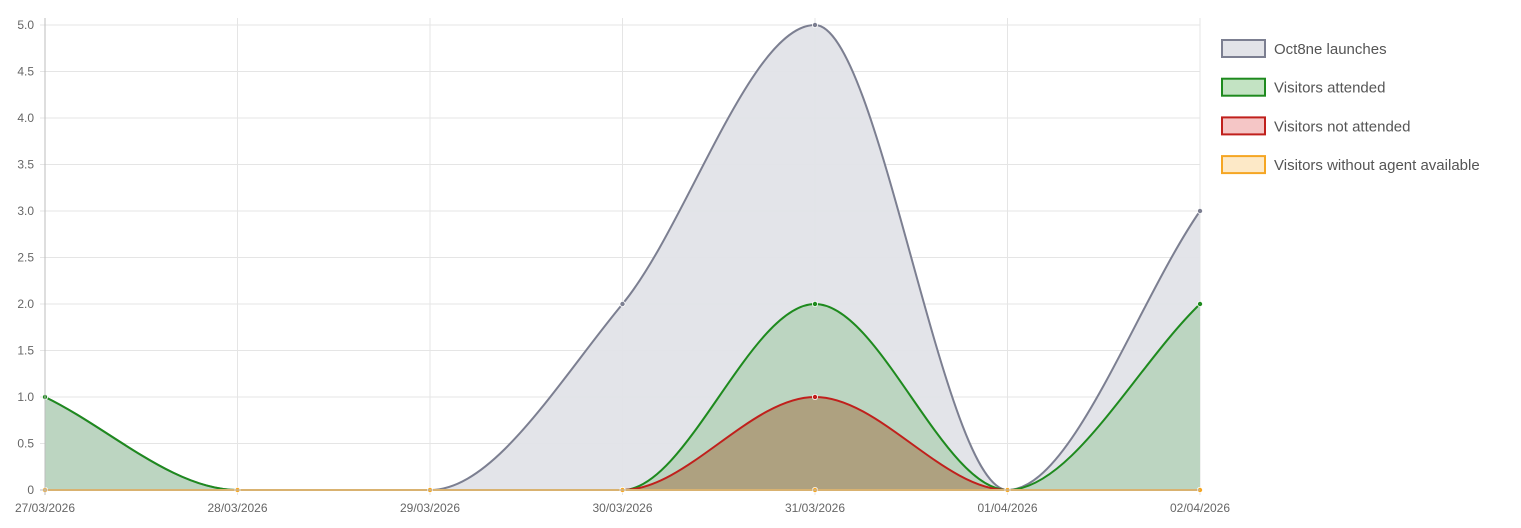 Image resolution: width=1521 pixels, height=528 pixels. What do you see at coordinates (25, 258) in the screenshot?
I see `y-tick-label: 2.5` at bounding box center [25, 258].